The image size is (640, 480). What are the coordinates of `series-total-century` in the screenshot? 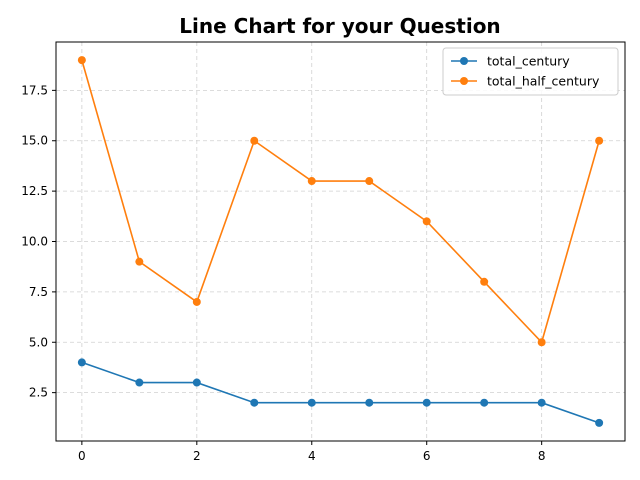 It's located at (340, 392).